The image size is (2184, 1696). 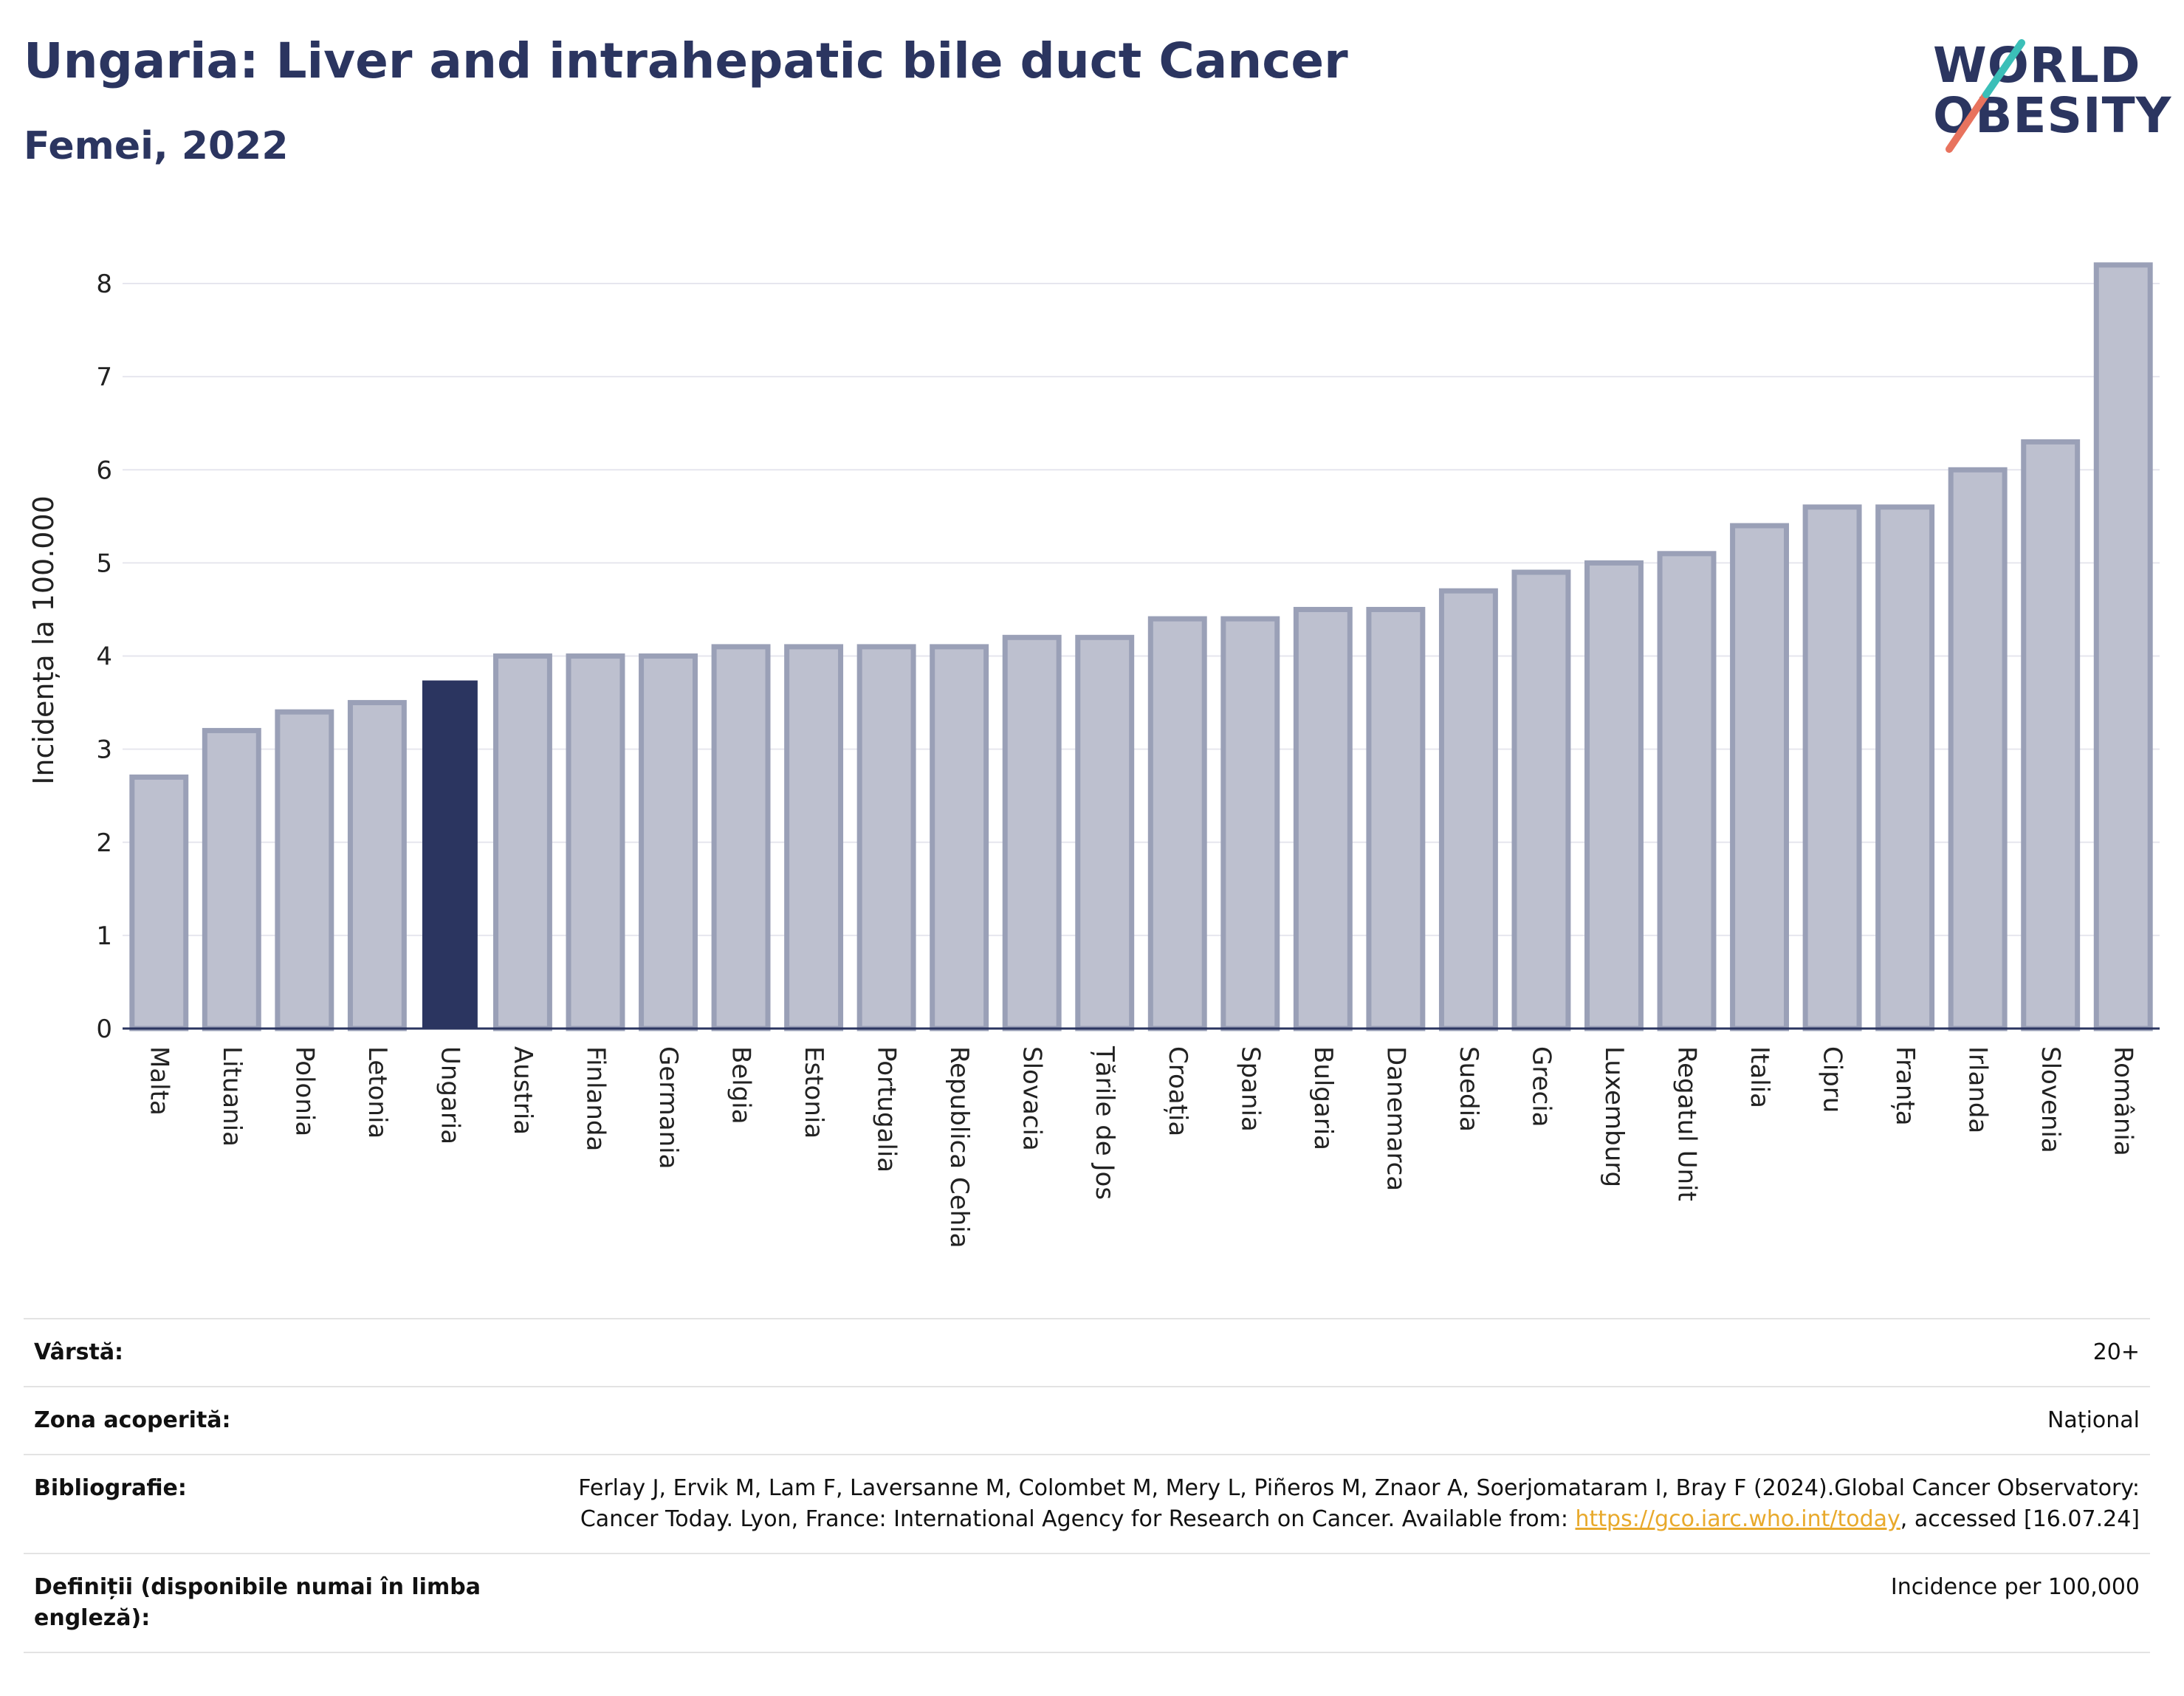 I want to click on x-tick-label: Germania, so click(x=668, y=1107).